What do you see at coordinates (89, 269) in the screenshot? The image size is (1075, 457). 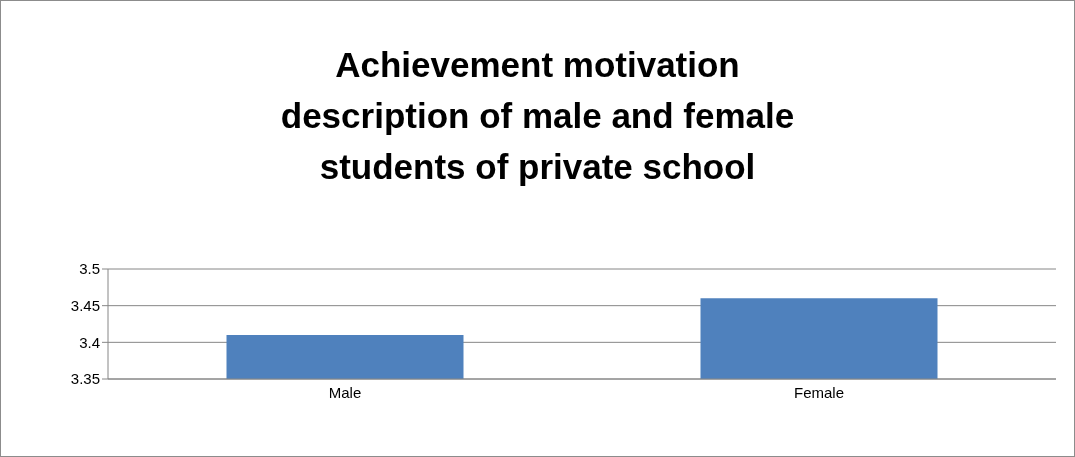 I see `y-tick-label: 3.5` at bounding box center [89, 269].